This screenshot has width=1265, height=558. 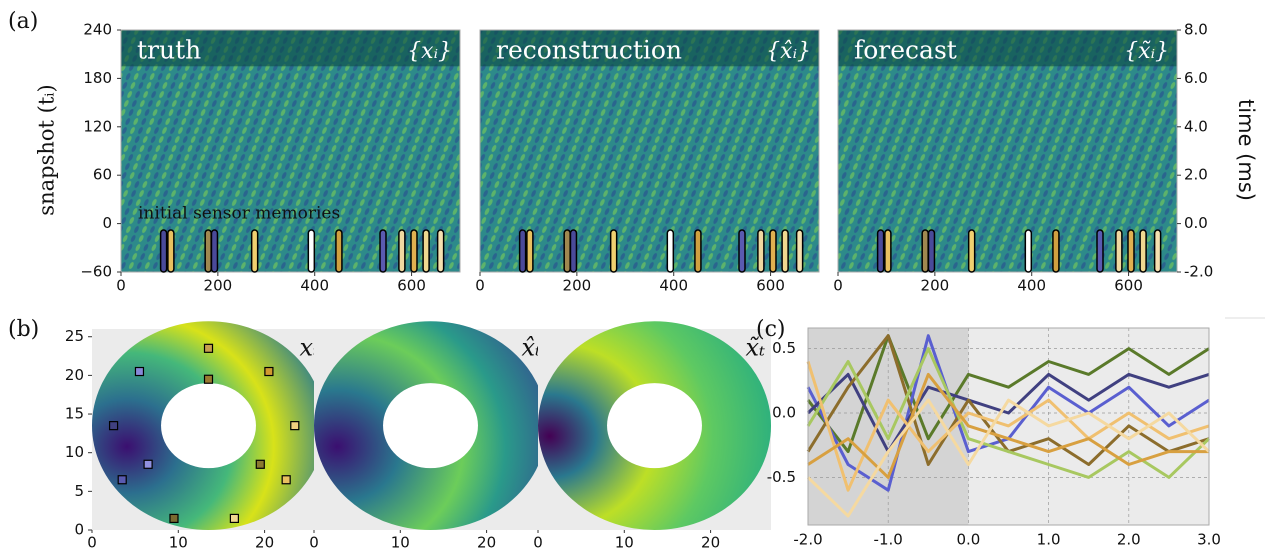 What do you see at coordinates (96, 272) in the screenshot?
I see `y-tick-label: −60` at bounding box center [96, 272].